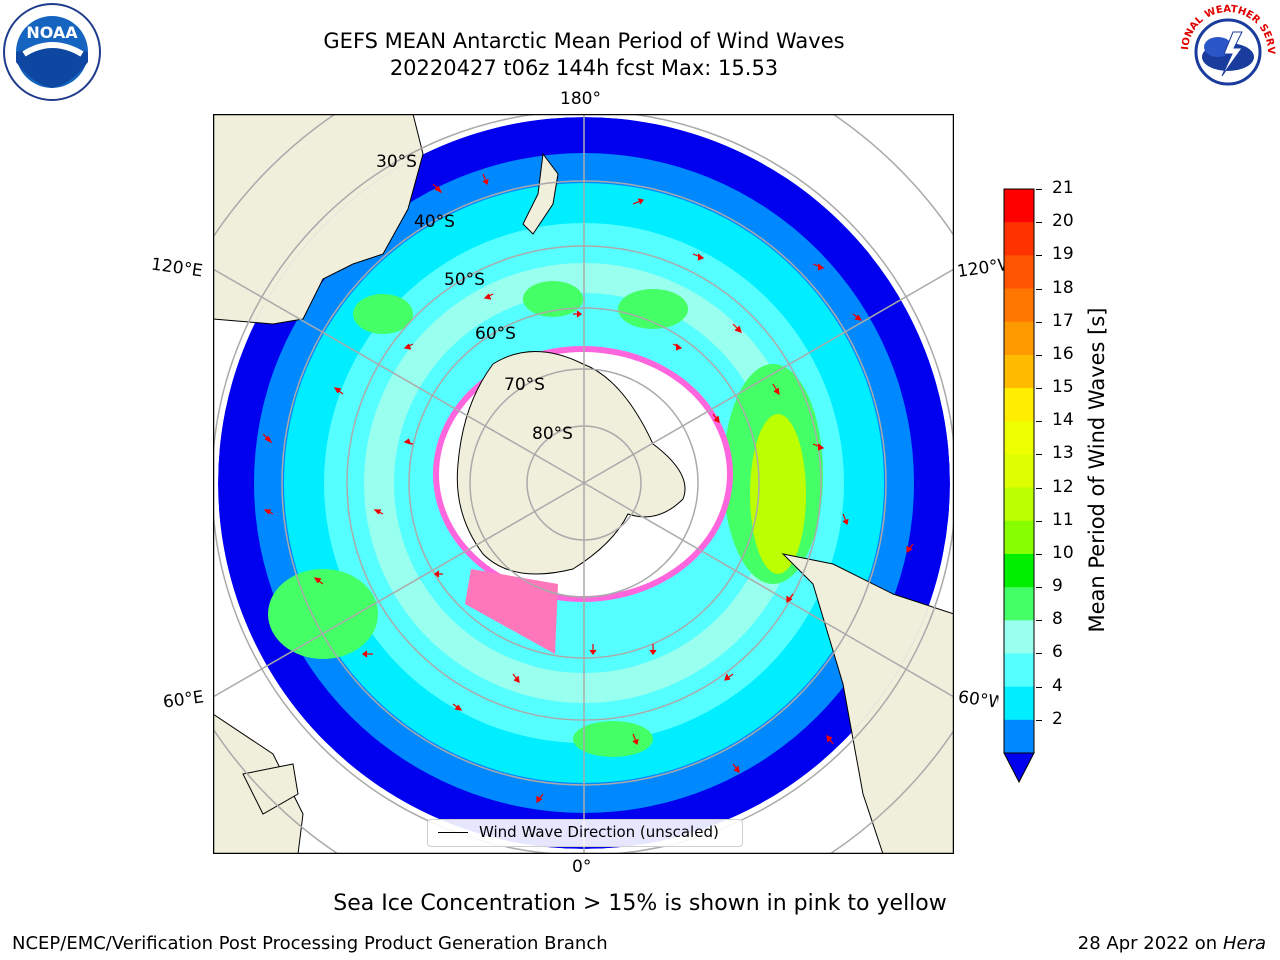 This screenshot has width=1280, height=960. Describe the element at coordinates (978, 700) in the screenshot. I see `lon-label-60w: 60°W` at that location.